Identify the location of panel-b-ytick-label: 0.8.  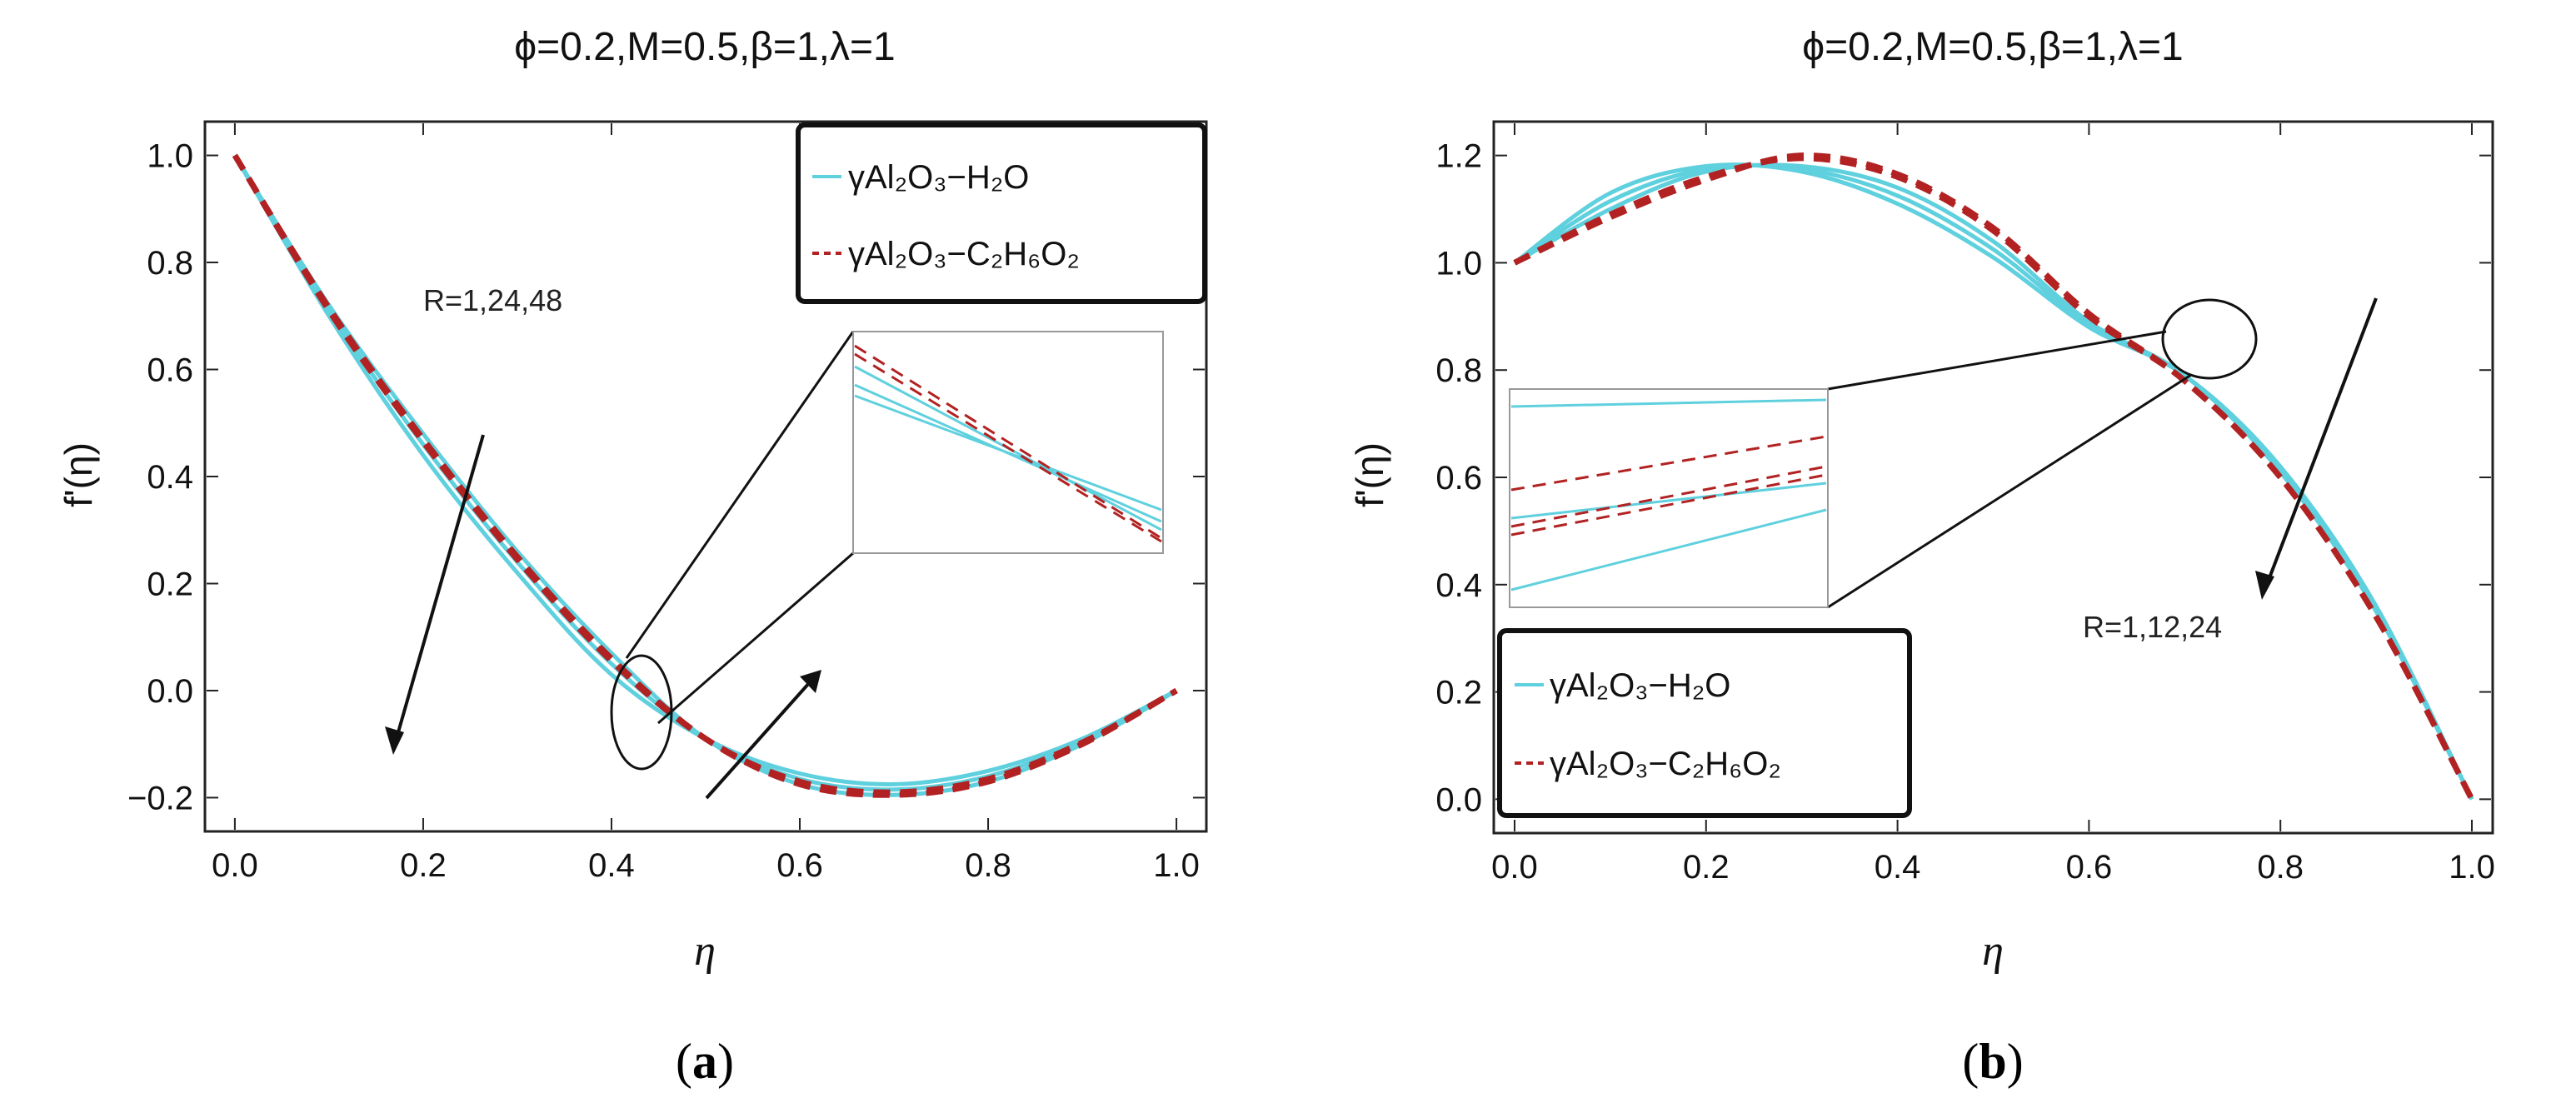
(1458, 371).